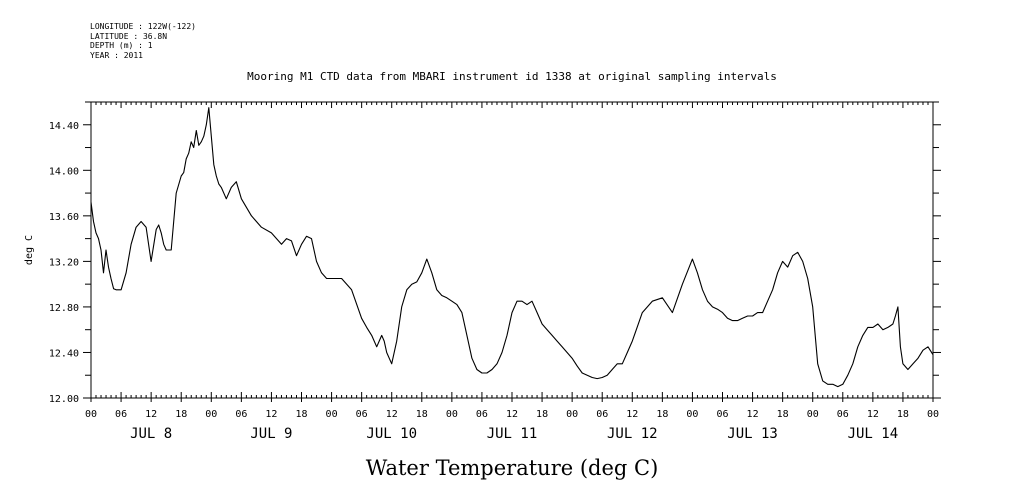  What do you see at coordinates (873, 434) in the screenshot?
I see `x-day-label: JUL 14` at bounding box center [873, 434].